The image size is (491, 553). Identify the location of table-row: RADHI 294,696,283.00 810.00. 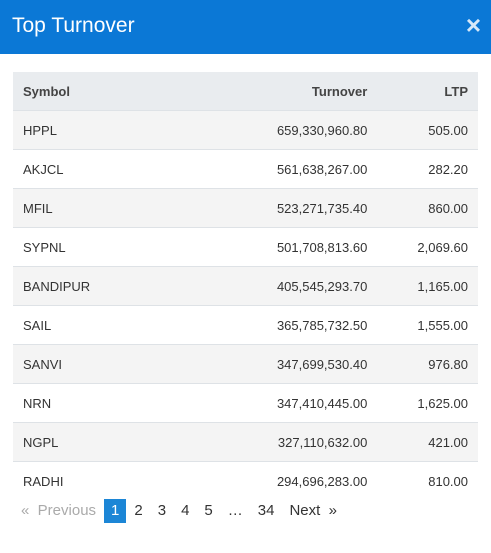
(245, 476).